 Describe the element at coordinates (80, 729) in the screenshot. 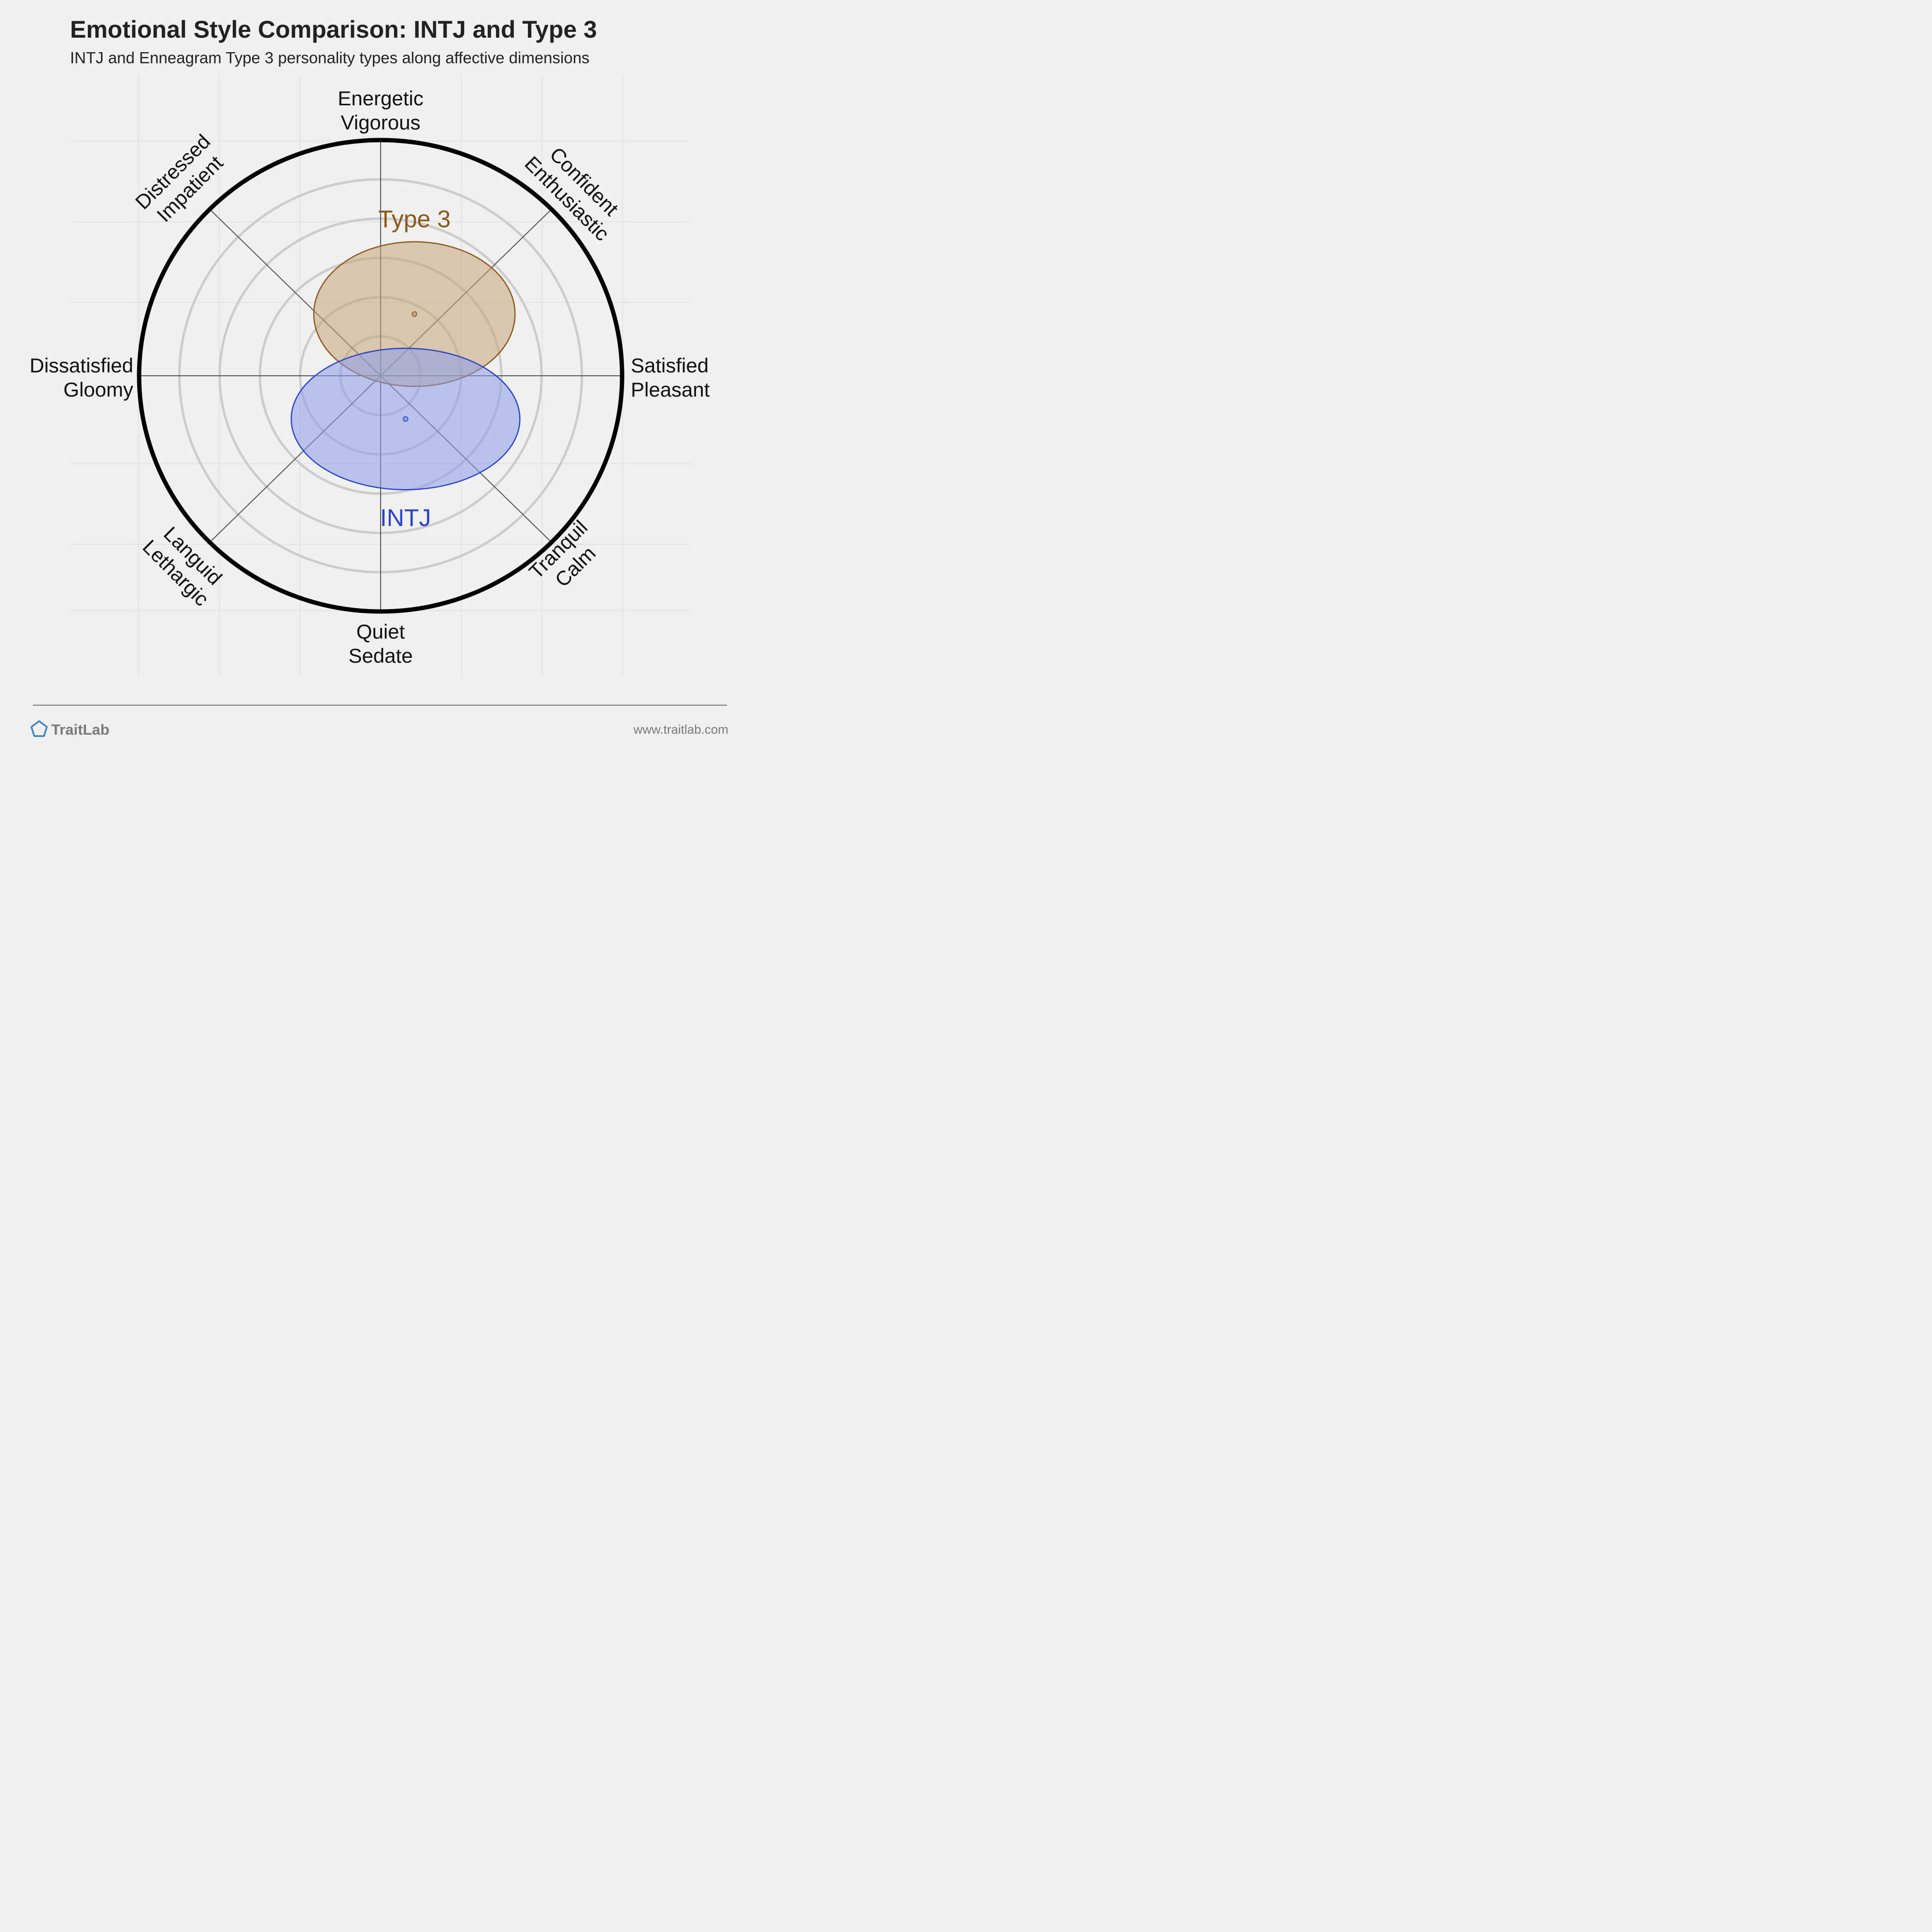

I see `brand-name: TraitLab` at that location.